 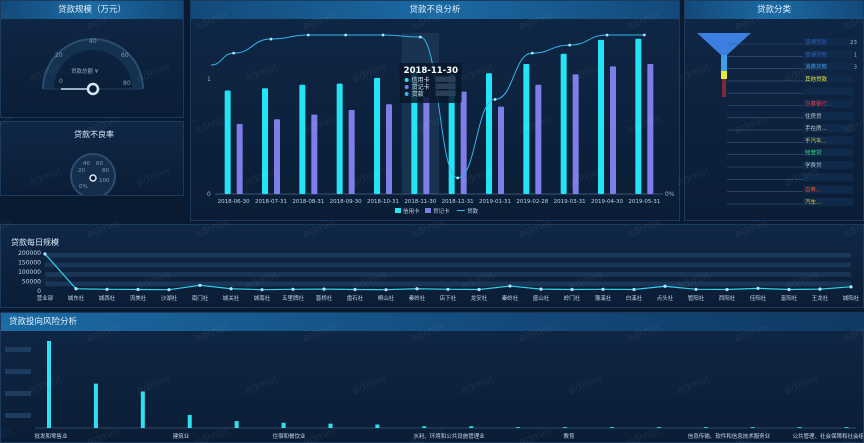 I want to click on legend-label-loan: 贷款, so click(x=473, y=211).